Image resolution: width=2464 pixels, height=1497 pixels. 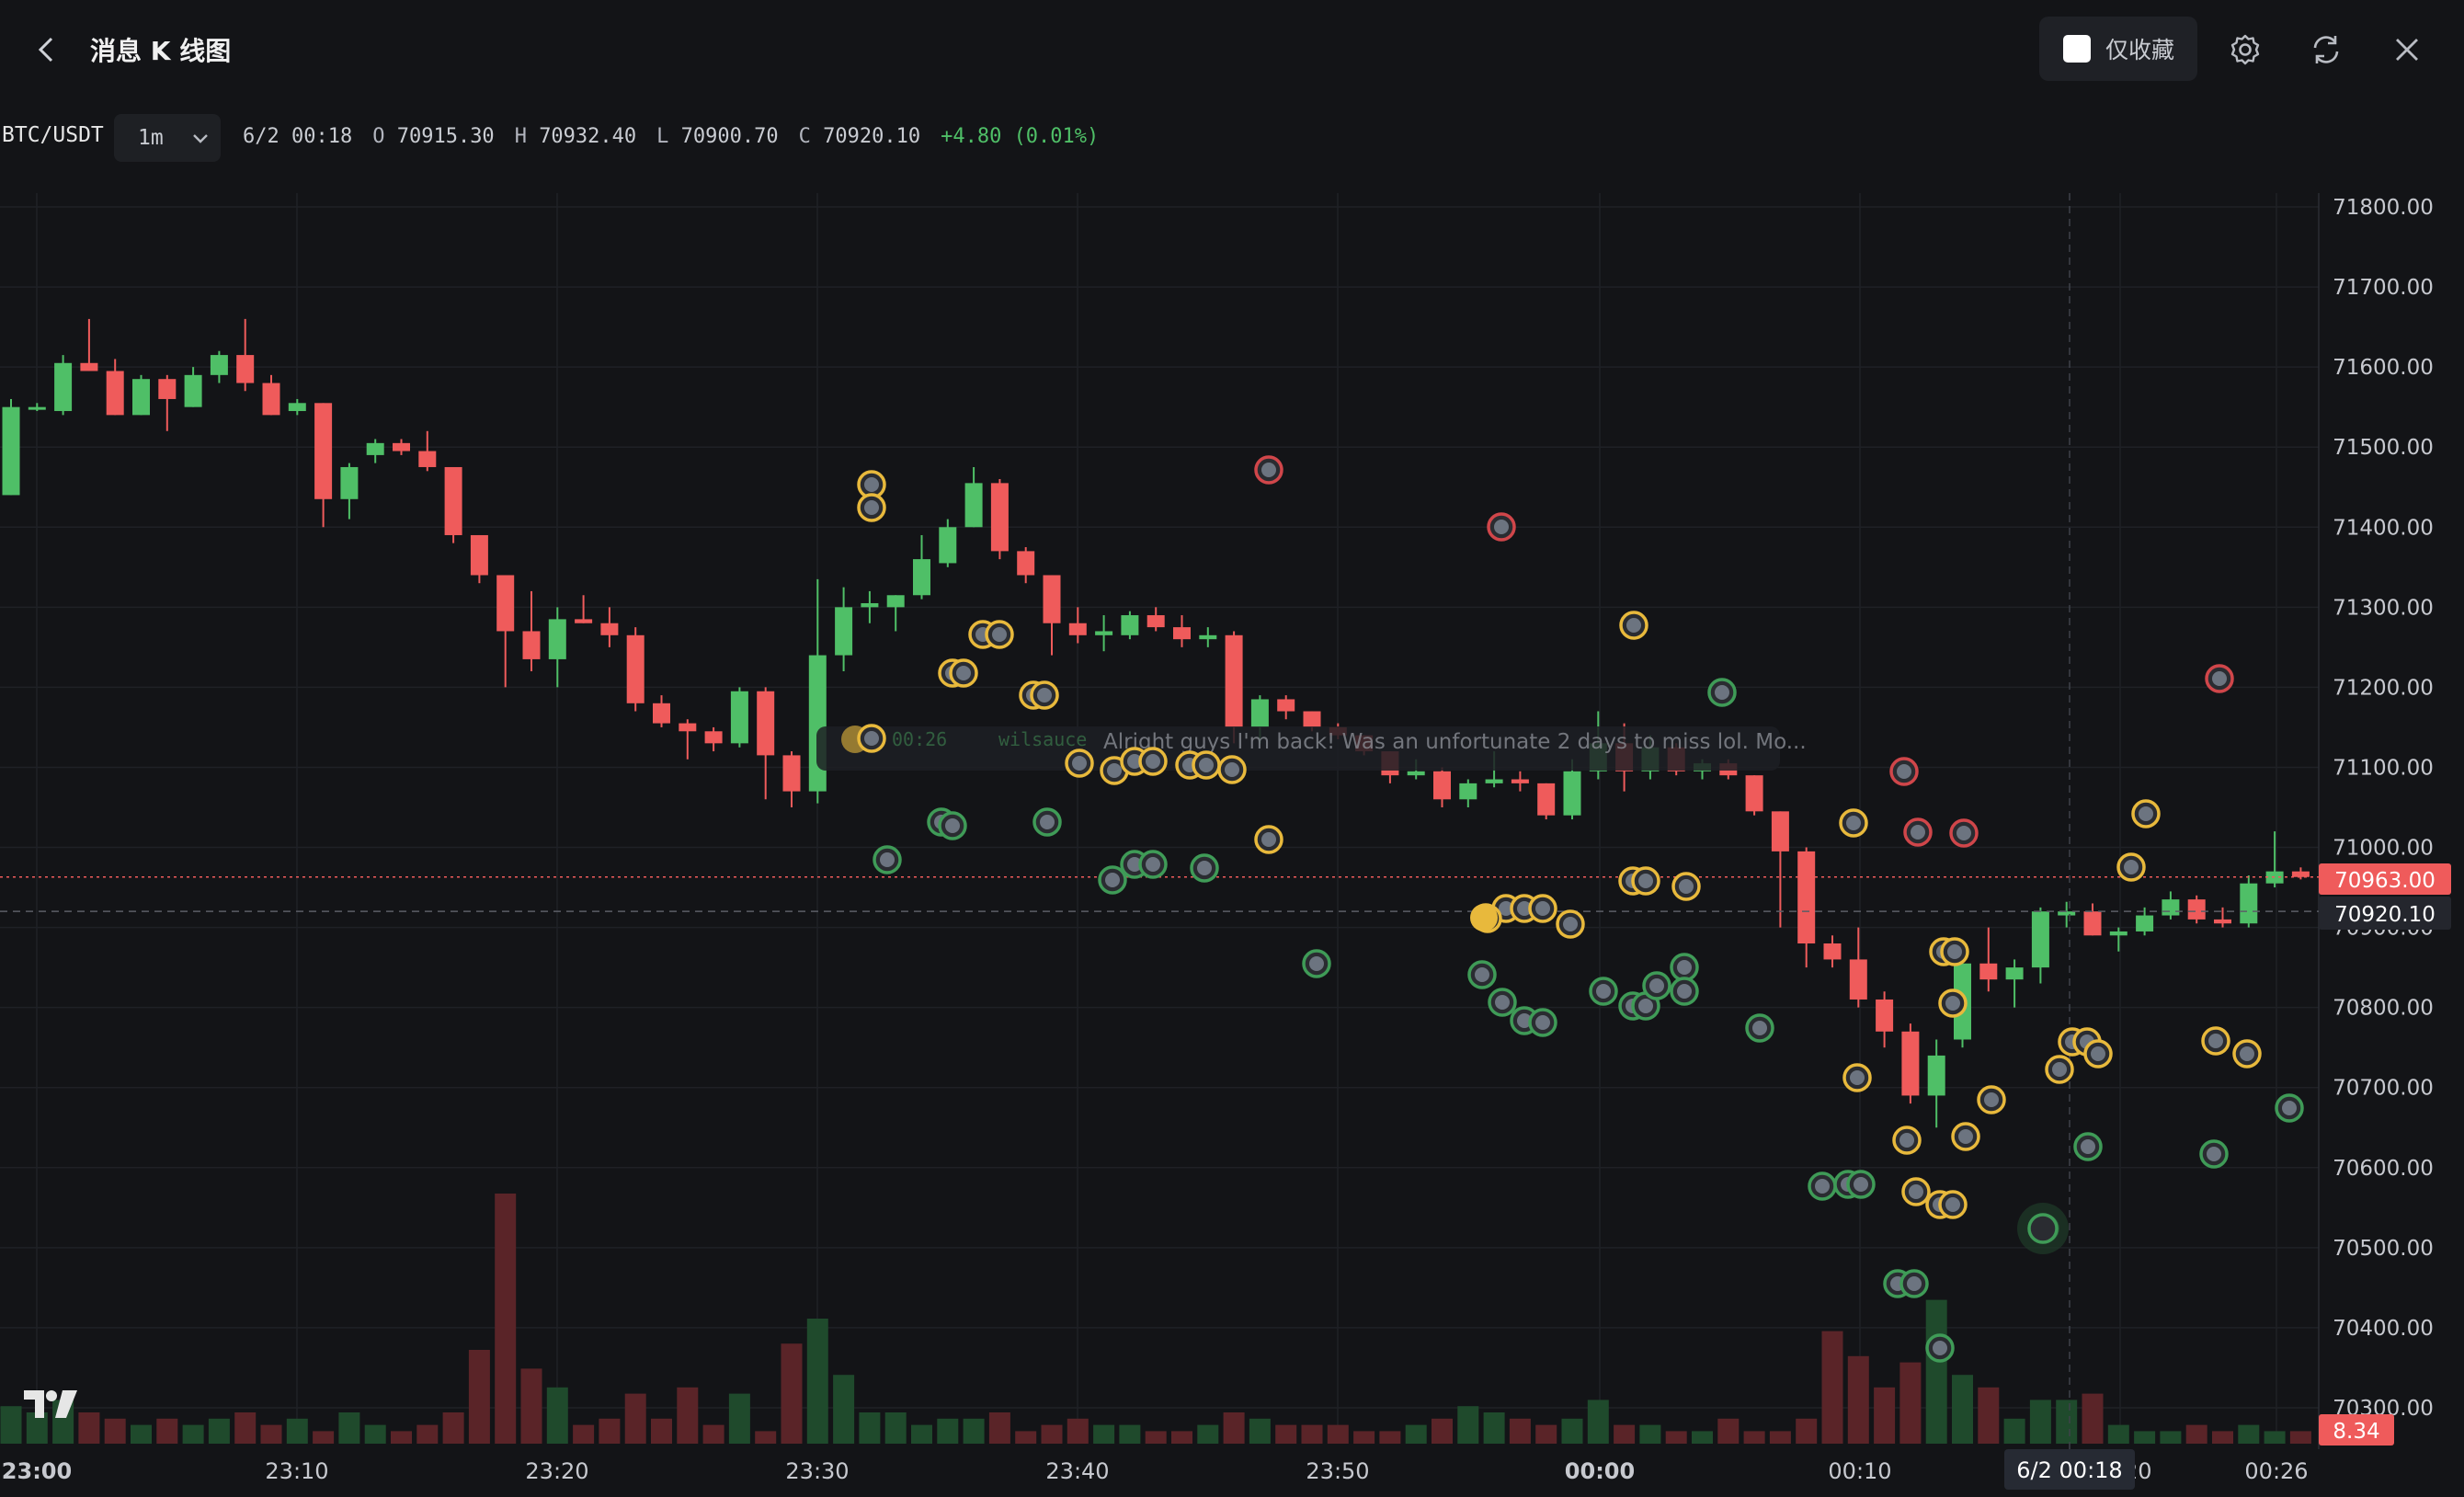 What do you see at coordinates (53, 135) in the screenshot?
I see `symbol-label: BTC/USDT` at bounding box center [53, 135].